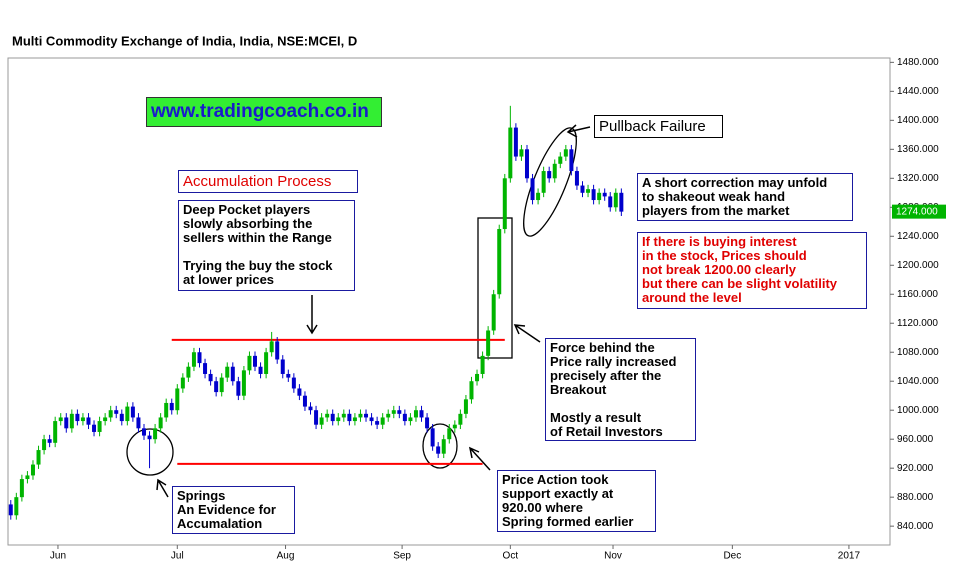 This screenshot has width=955, height=567. I want to click on x-tick-label: Nov, so click(613, 556).